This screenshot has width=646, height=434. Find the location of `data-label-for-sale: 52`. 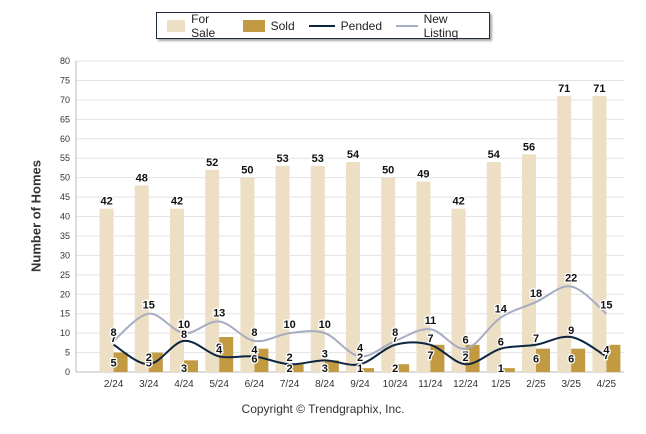

data-label-for-sale: 52 is located at coordinates (212, 163).